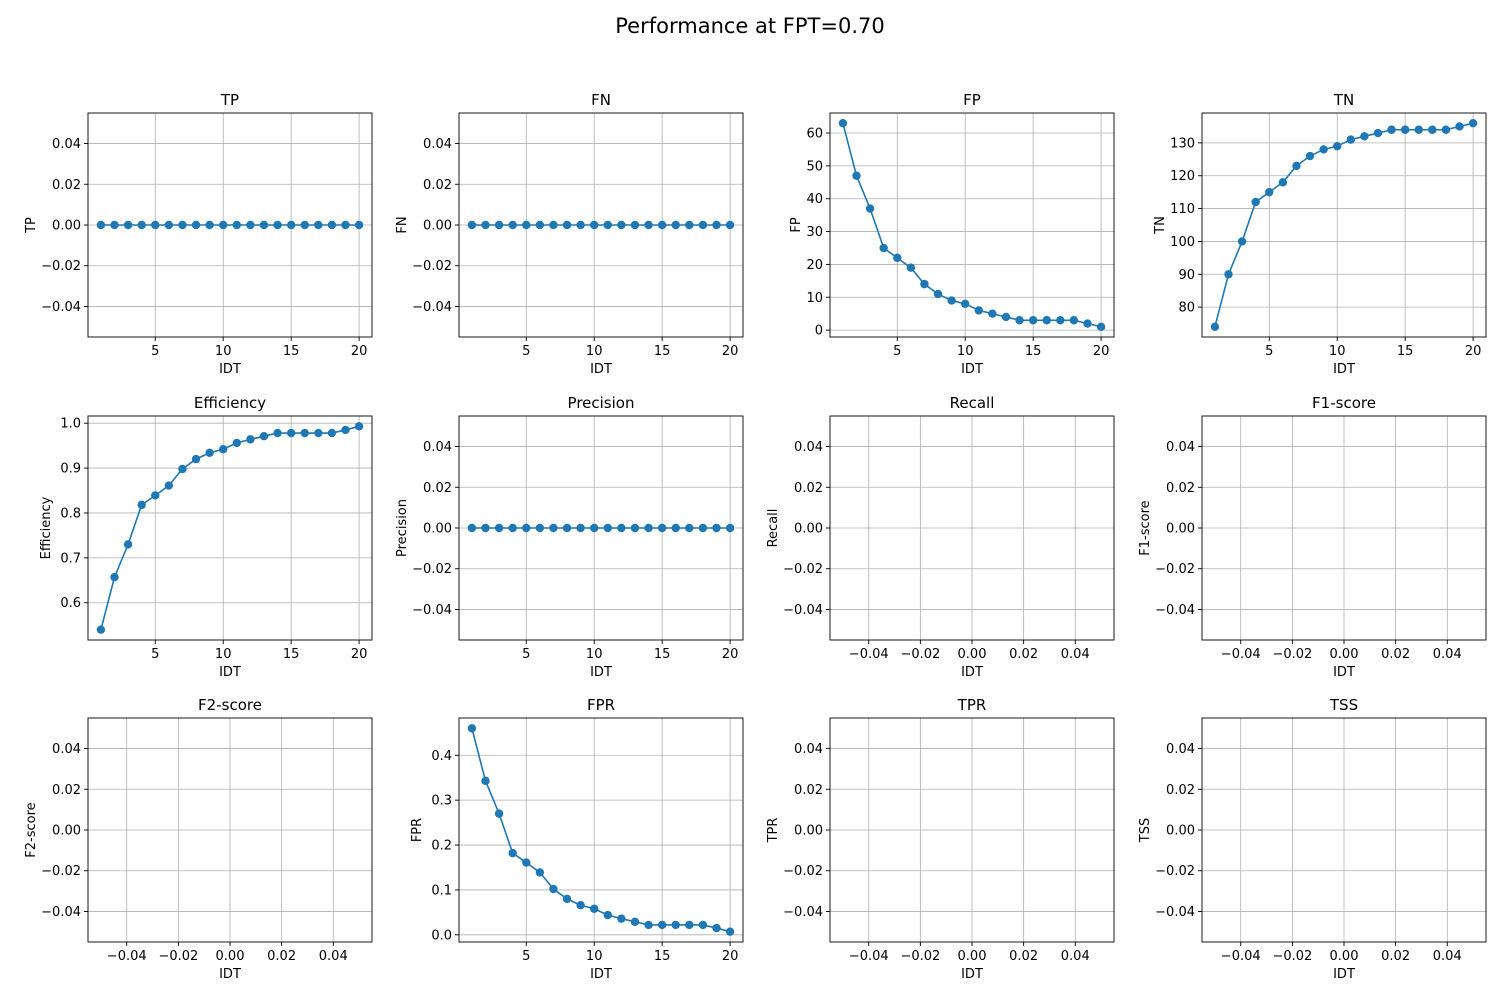 The width and height of the screenshot is (1500, 1000). I want to click on x-tick-label: 10, so click(594, 956).